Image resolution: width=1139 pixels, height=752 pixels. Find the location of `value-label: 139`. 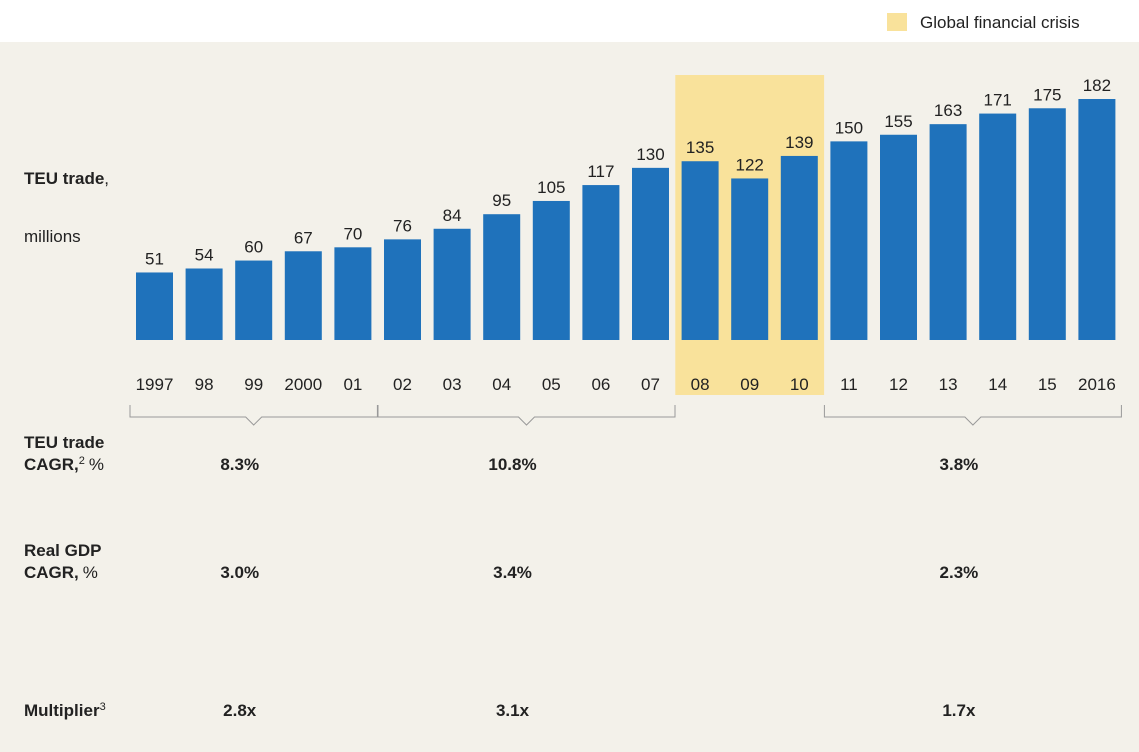

value-label: 139 is located at coordinates (799, 142).